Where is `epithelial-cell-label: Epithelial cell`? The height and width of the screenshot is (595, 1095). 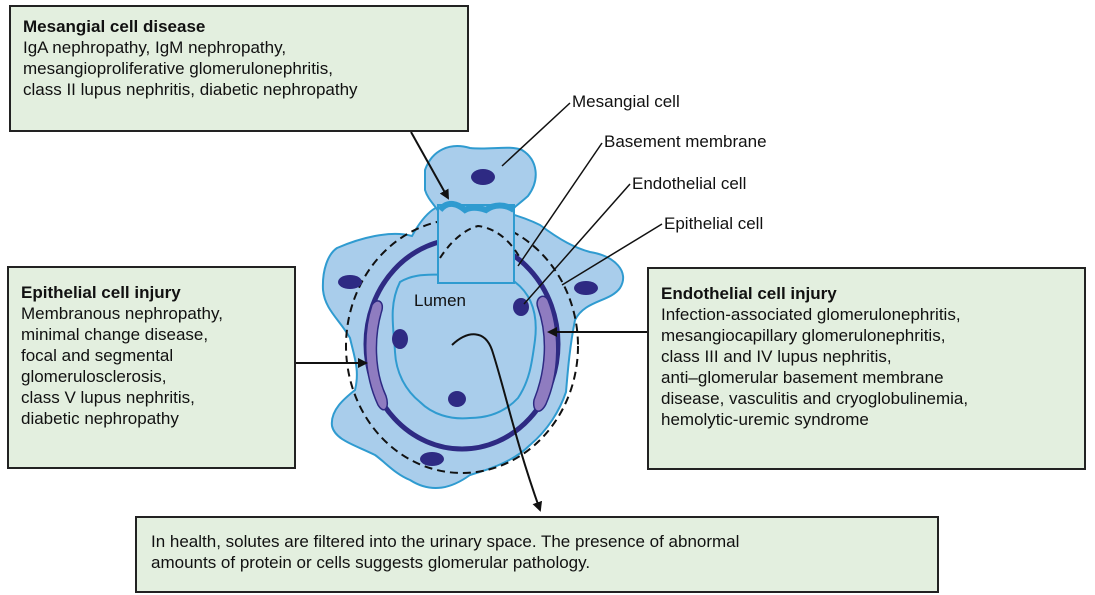
epithelial-cell-label: Epithelial cell is located at coordinates (713, 223).